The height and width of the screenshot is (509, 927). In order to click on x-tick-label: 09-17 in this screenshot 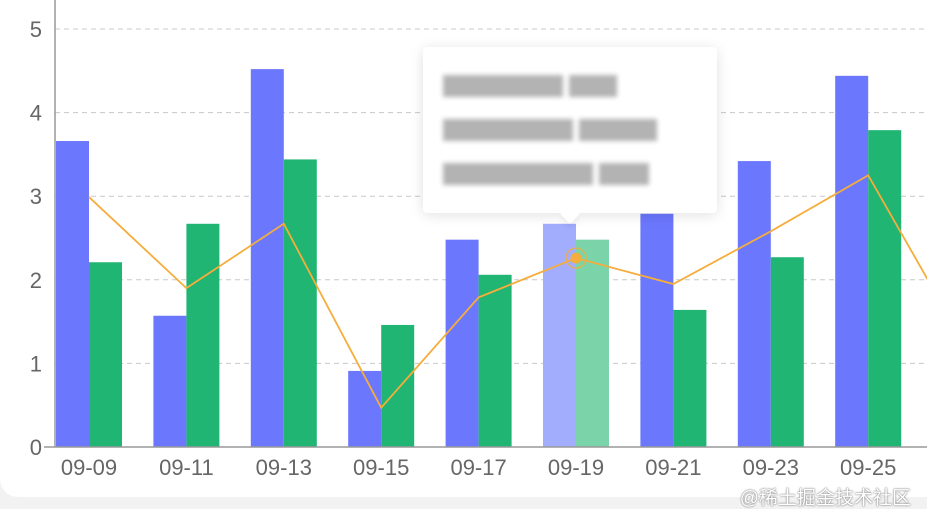, I will do `click(478, 467)`.